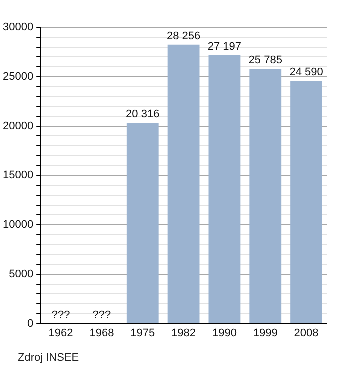  I want to click on y-tick-label: 25000, so click(18, 77).